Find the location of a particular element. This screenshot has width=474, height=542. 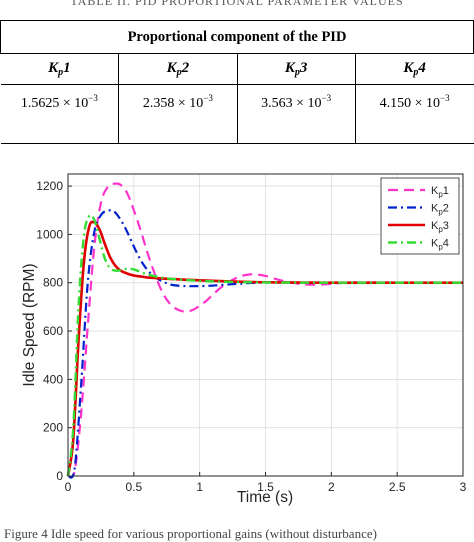

x-tick-label: 0.5 is located at coordinates (133, 487).